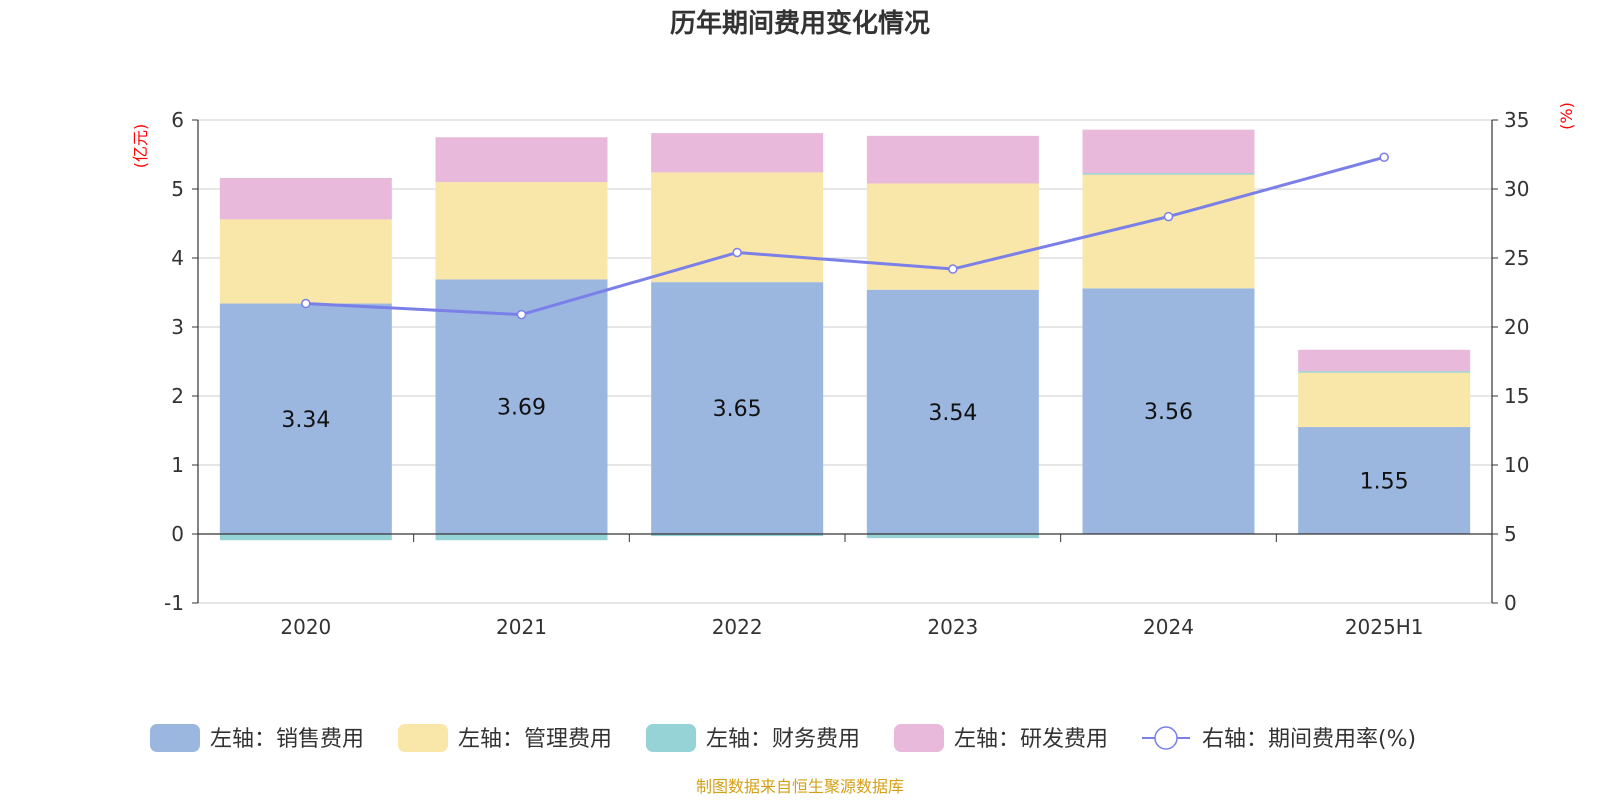 Image resolution: width=1600 pixels, height=800 pixels. Describe the element at coordinates (952, 627) in the screenshot. I see `x-tick-label: 2023` at that location.